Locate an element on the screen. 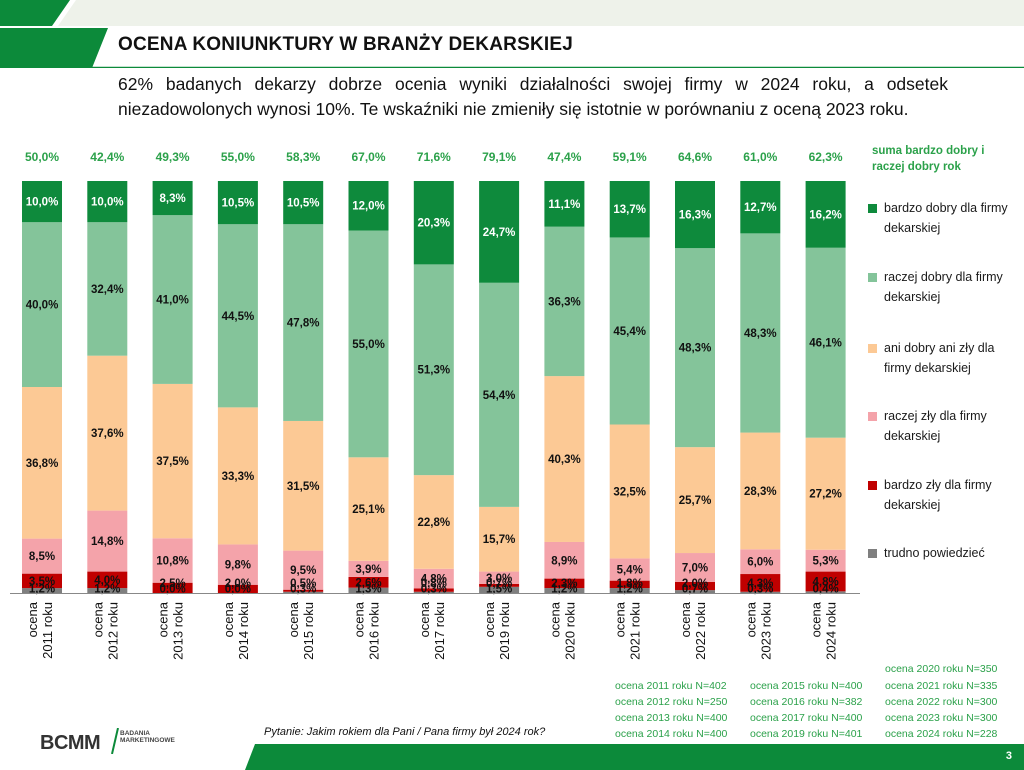 The width and height of the screenshot is (1024, 770). sample-size-label: ocena 2014 roku N=400 is located at coordinates (671, 734).